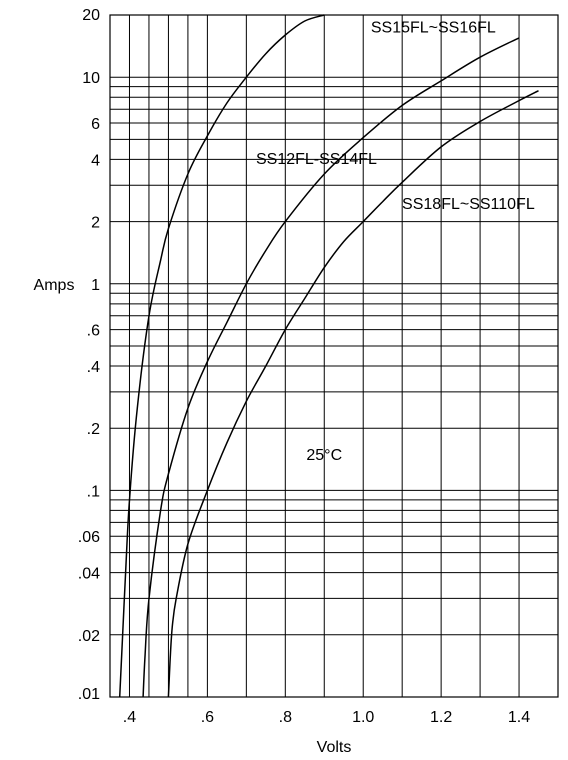  Describe the element at coordinates (395, 116) in the screenshot. I see `series-labels: SS12FL-SS14FL SS15FL~SS16FL SS18FL~SS110FL` at that location.